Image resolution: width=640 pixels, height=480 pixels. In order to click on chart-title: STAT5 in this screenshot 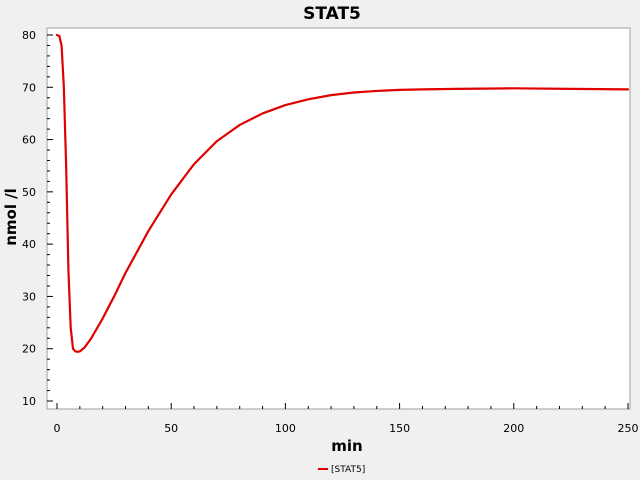, I will do `click(332, 14)`.